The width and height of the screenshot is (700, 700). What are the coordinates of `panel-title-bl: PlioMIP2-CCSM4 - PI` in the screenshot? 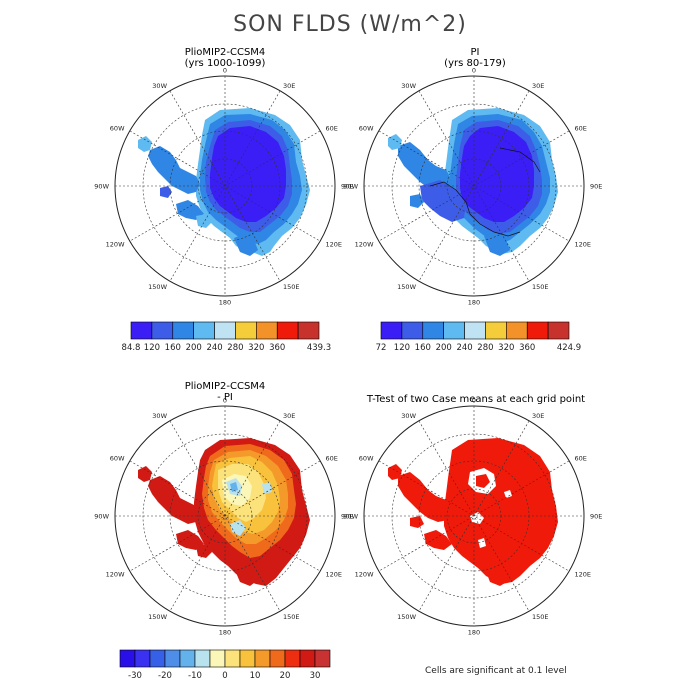 It's located at (225, 392).